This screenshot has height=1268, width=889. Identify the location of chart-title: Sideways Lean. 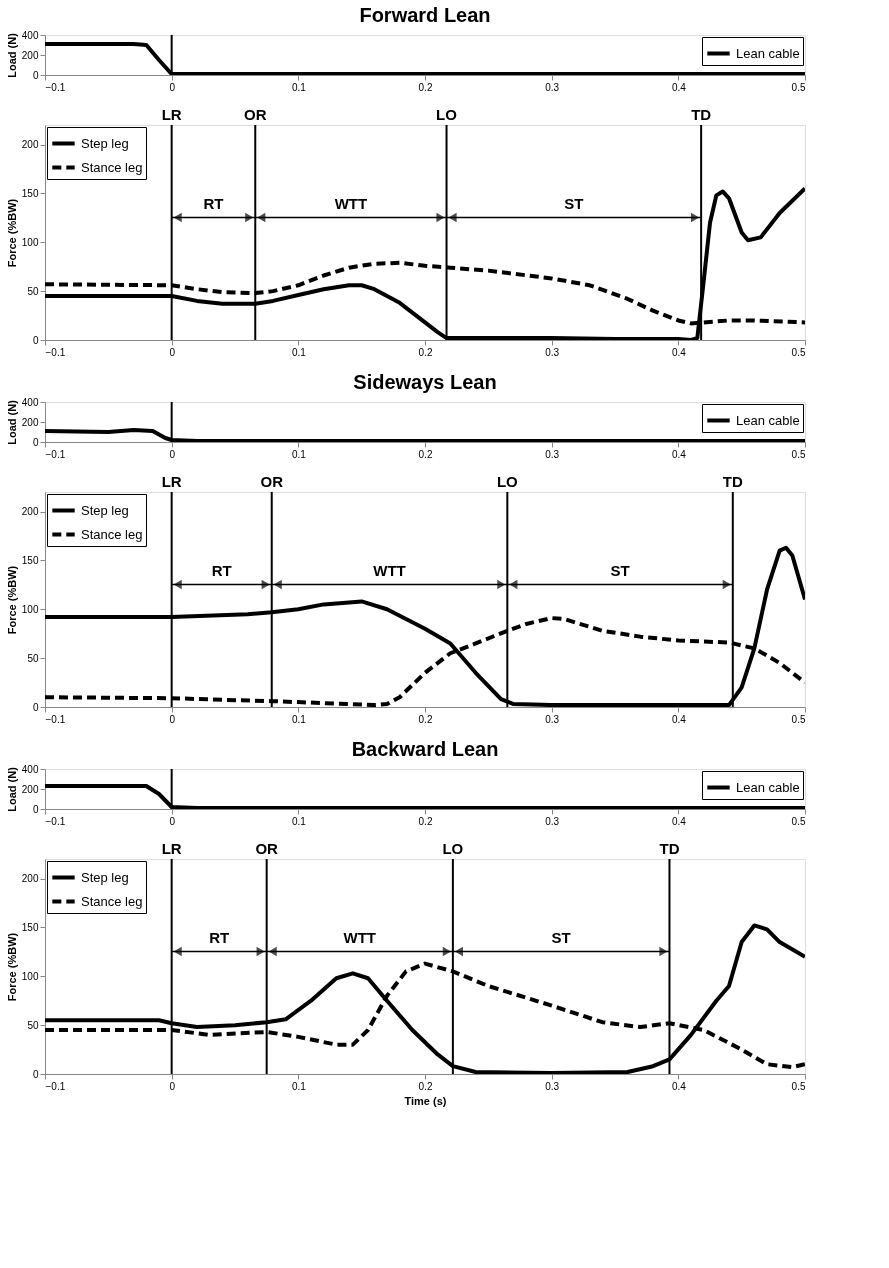
(425, 382).